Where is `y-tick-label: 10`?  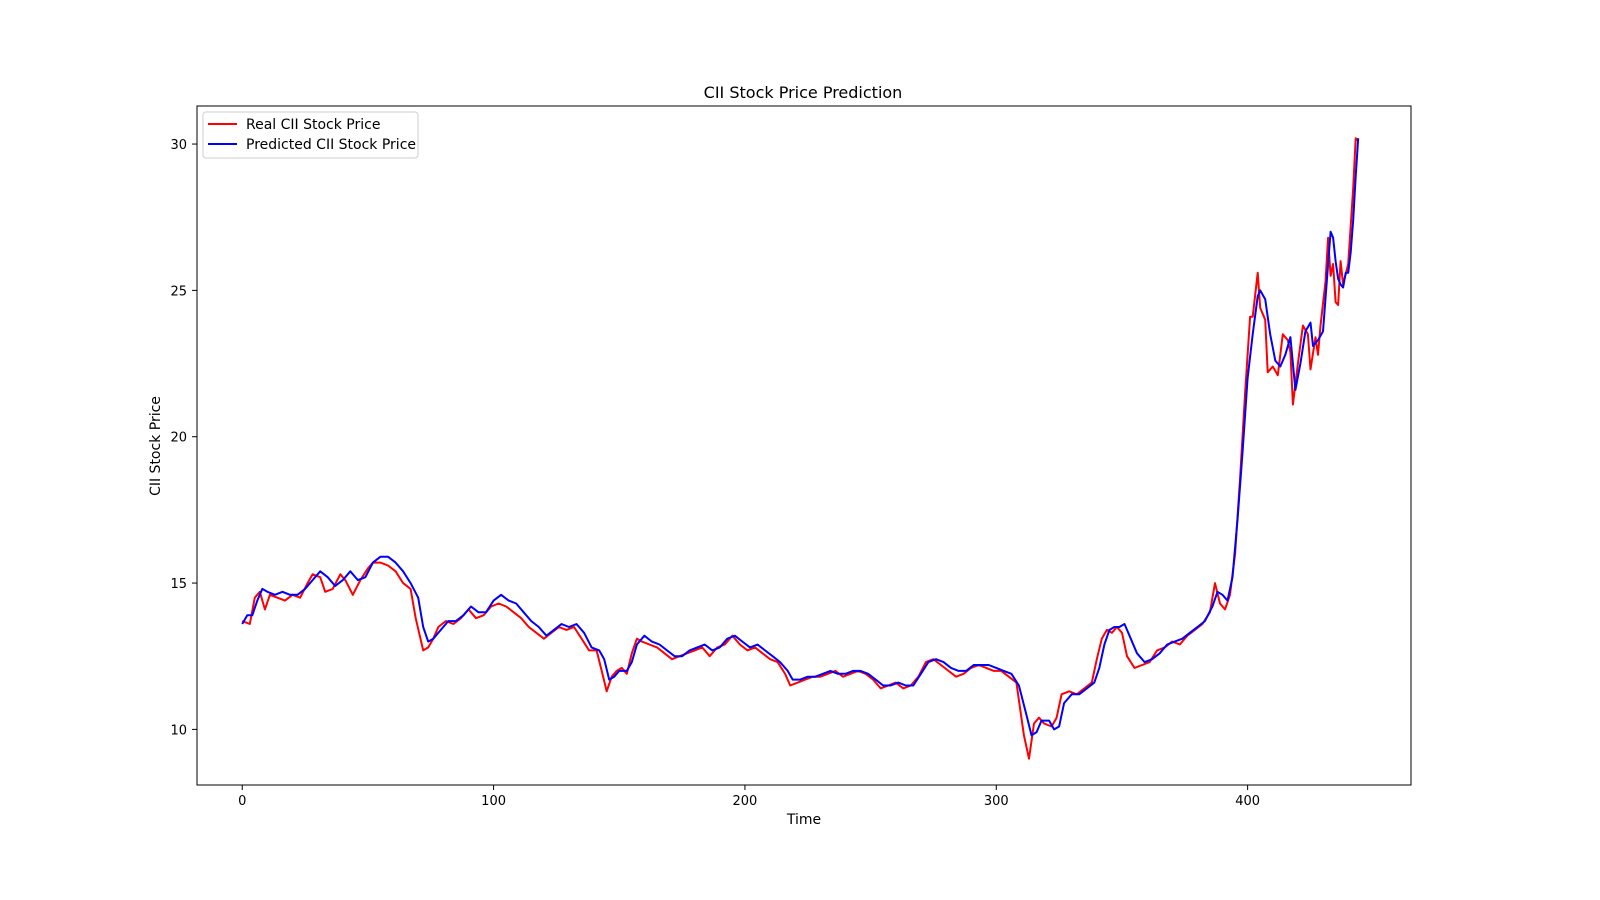 y-tick-label: 10 is located at coordinates (178, 730).